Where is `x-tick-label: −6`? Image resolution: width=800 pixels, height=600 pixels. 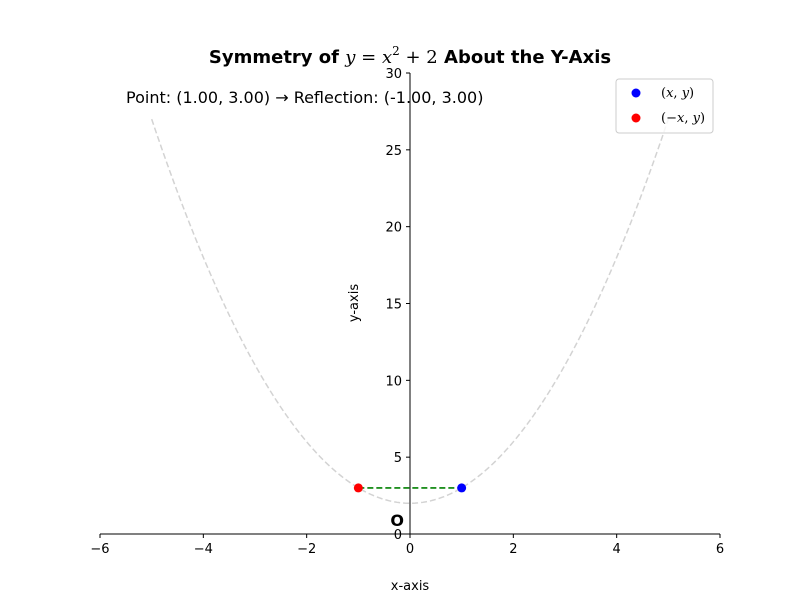 x-tick-label: −6 is located at coordinates (99, 549).